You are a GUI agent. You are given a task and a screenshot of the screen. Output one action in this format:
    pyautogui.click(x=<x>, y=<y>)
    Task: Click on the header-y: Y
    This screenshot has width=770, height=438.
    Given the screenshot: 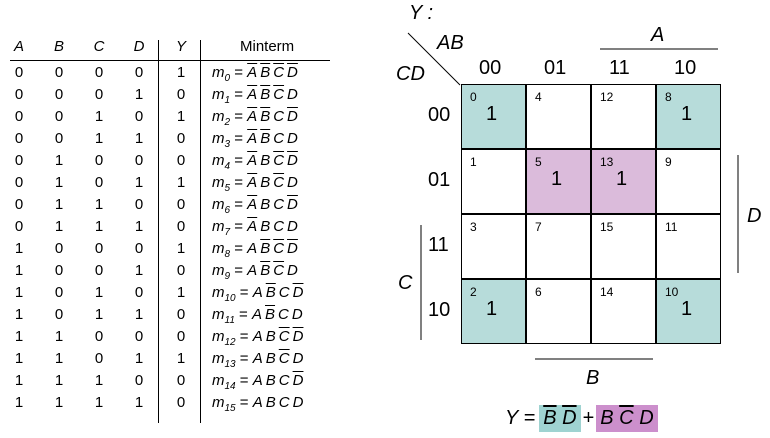 What is the action you would take?
    pyautogui.click(x=180, y=46)
    